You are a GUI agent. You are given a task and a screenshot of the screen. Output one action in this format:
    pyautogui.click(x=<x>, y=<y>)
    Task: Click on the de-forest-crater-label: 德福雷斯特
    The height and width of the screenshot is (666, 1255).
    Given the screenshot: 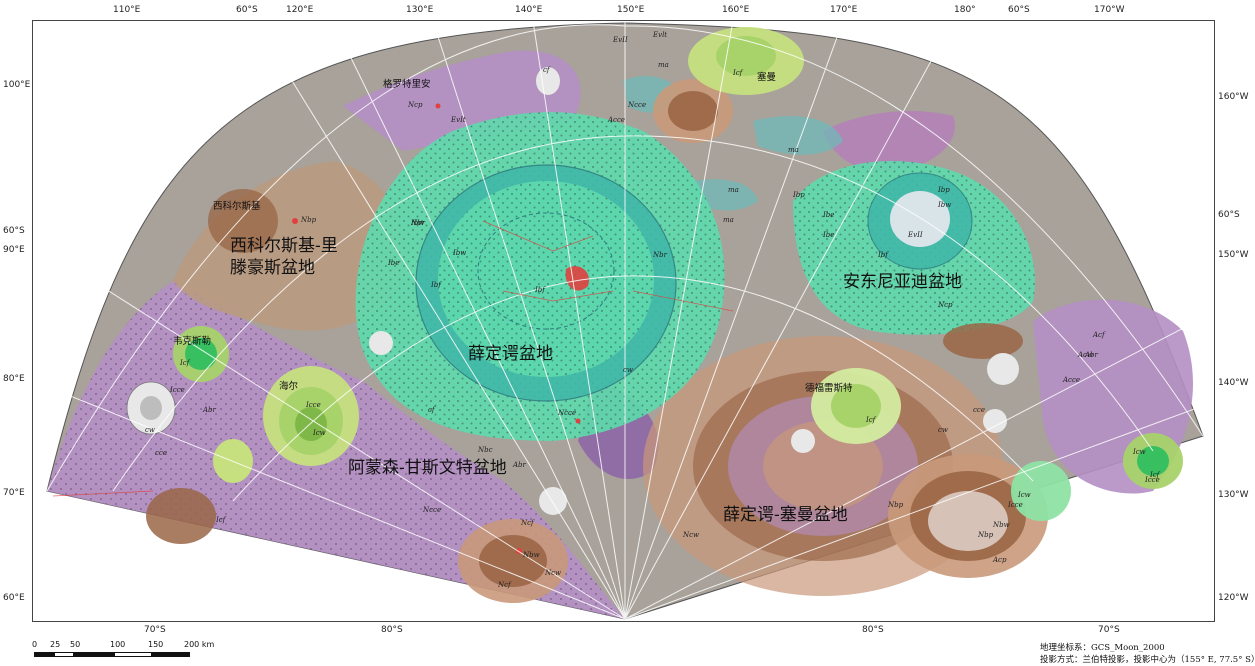 What is the action you would take?
    pyautogui.click(x=829, y=388)
    